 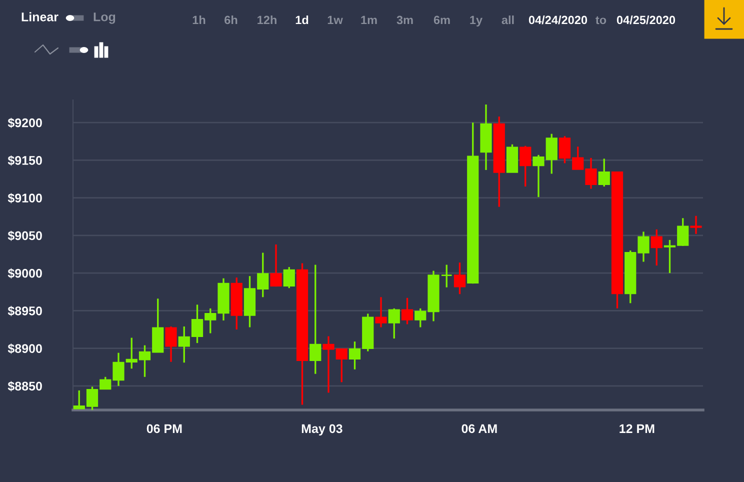 What do you see at coordinates (25, 198) in the screenshot?
I see `y-tick-label: $9100` at bounding box center [25, 198].